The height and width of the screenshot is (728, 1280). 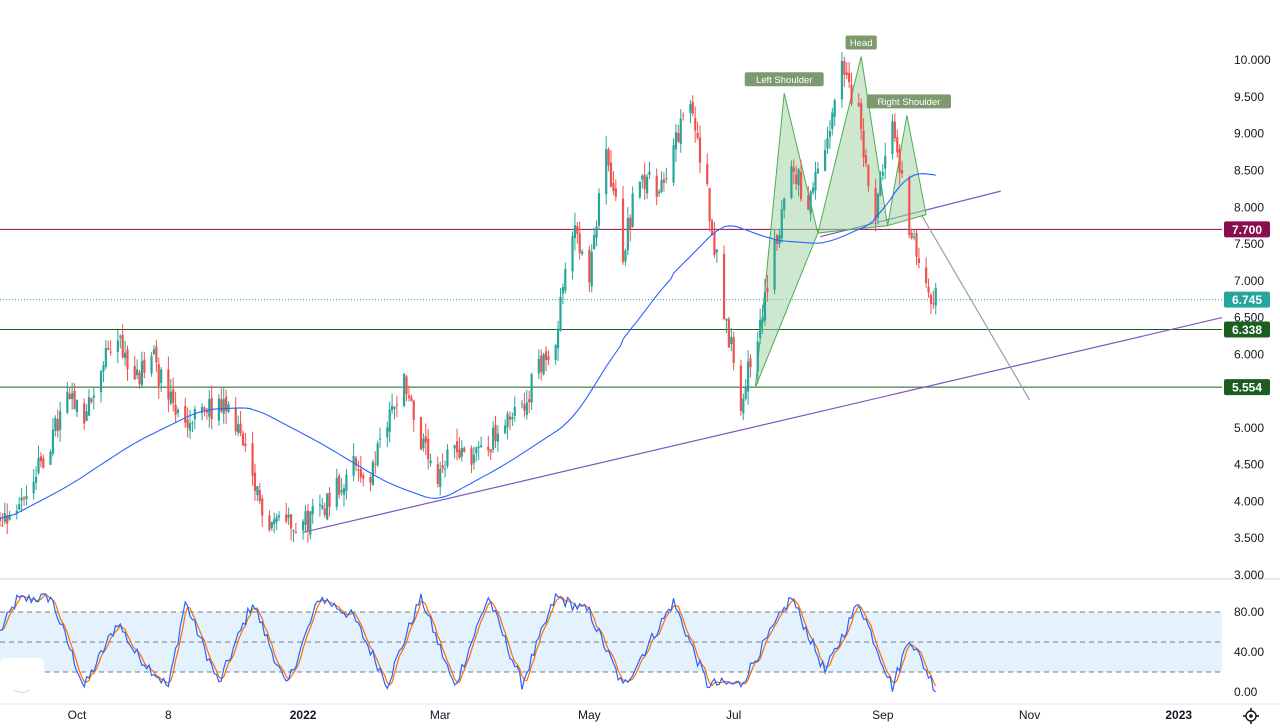 What do you see at coordinates (1251, 716) in the screenshot?
I see `settings-gear-icon` at bounding box center [1251, 716].